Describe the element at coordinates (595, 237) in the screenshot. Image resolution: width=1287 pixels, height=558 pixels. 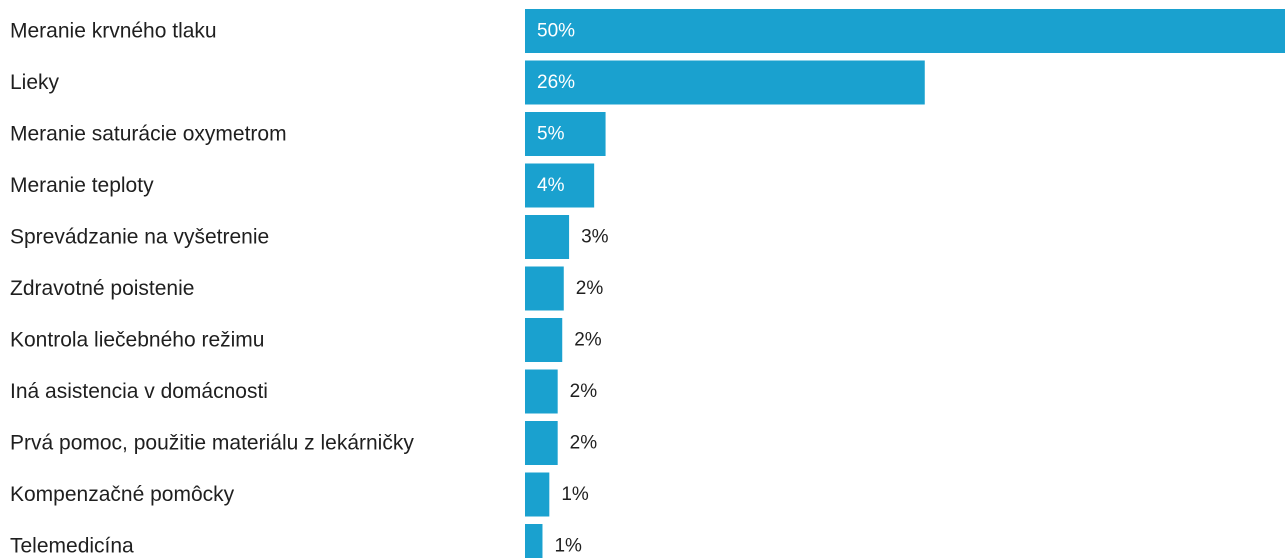
I see `value-label: 3%` at that location.